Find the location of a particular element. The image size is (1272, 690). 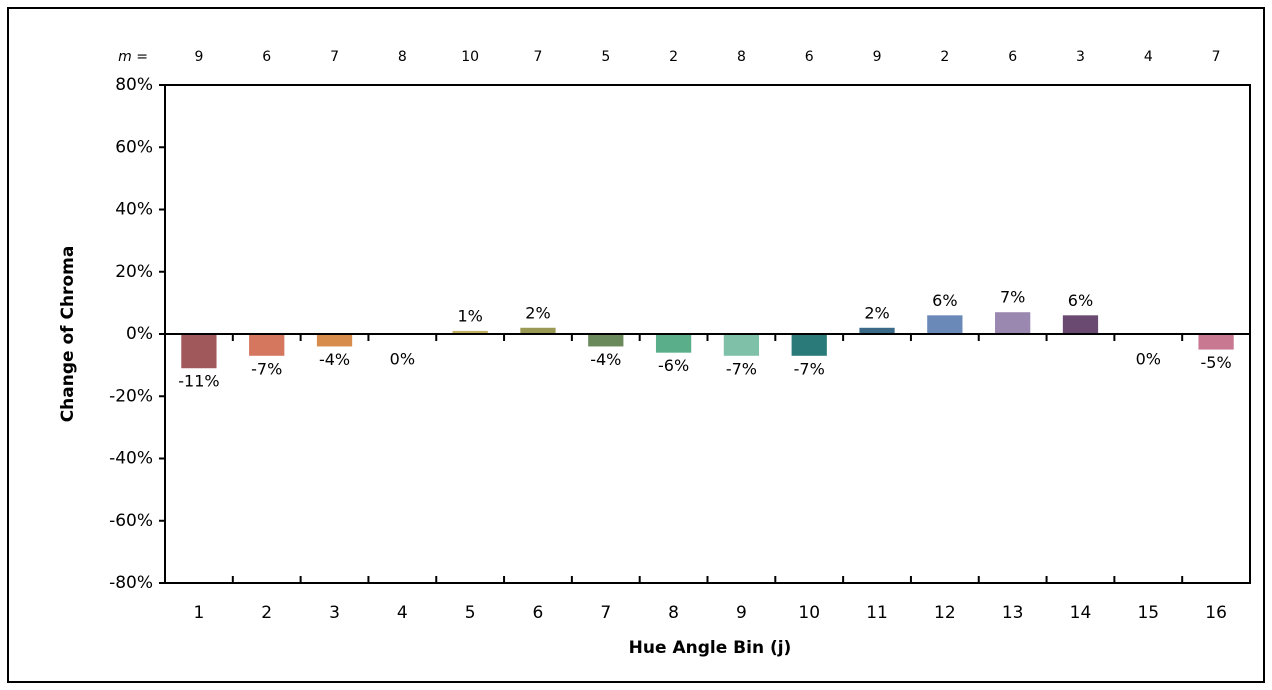

y-tick-label: -60% is located at coordinates (131, 521).